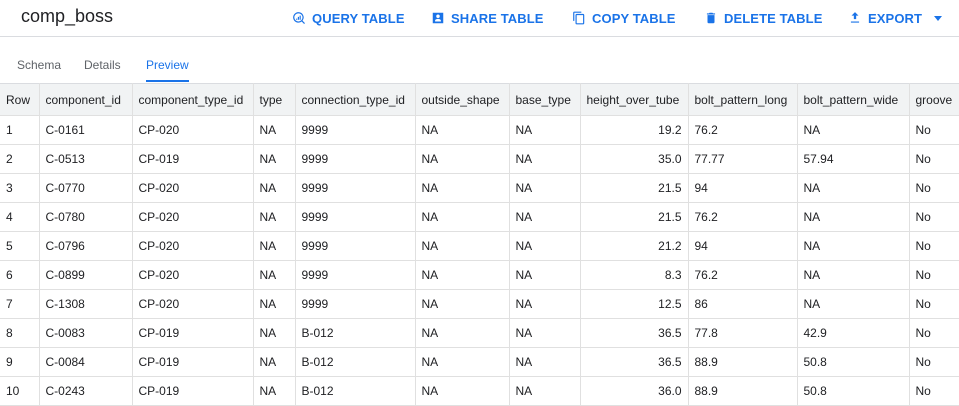  I want to click on table-cell: C-0083, so click(86, 333).